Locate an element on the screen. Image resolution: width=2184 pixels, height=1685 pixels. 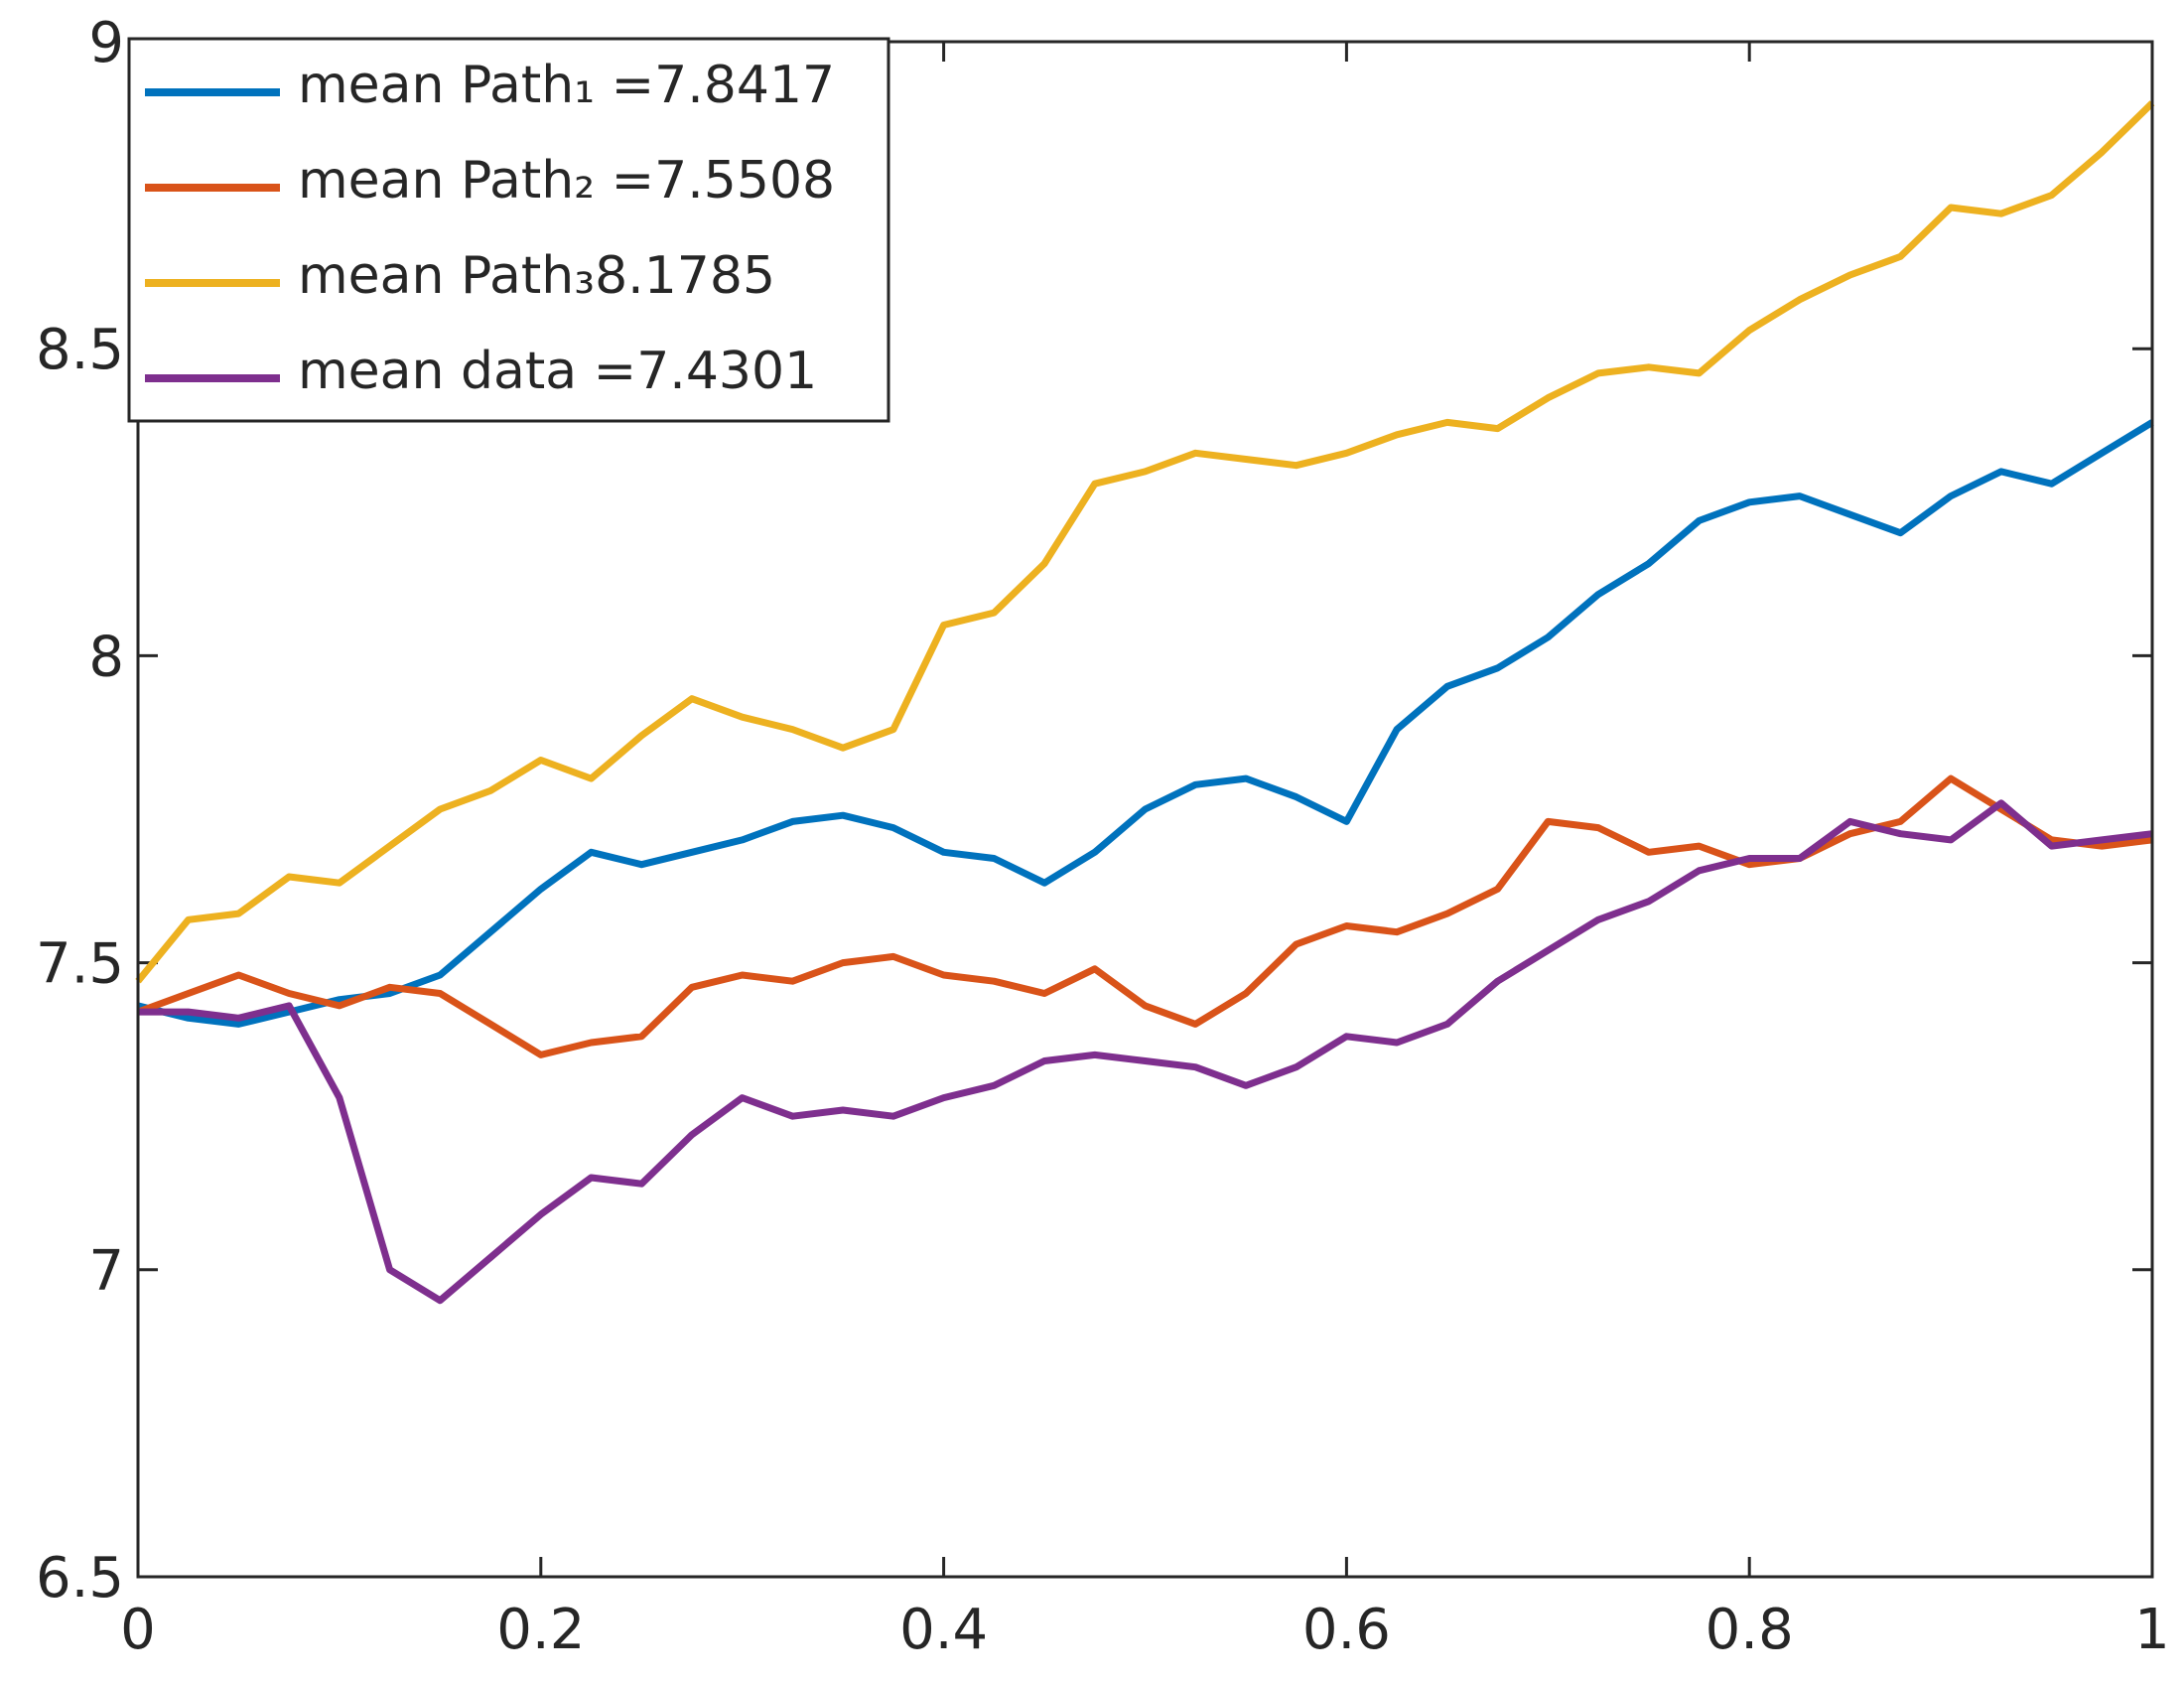
legend-label: mean data =7.4301 is located at coordinates (557, 372).